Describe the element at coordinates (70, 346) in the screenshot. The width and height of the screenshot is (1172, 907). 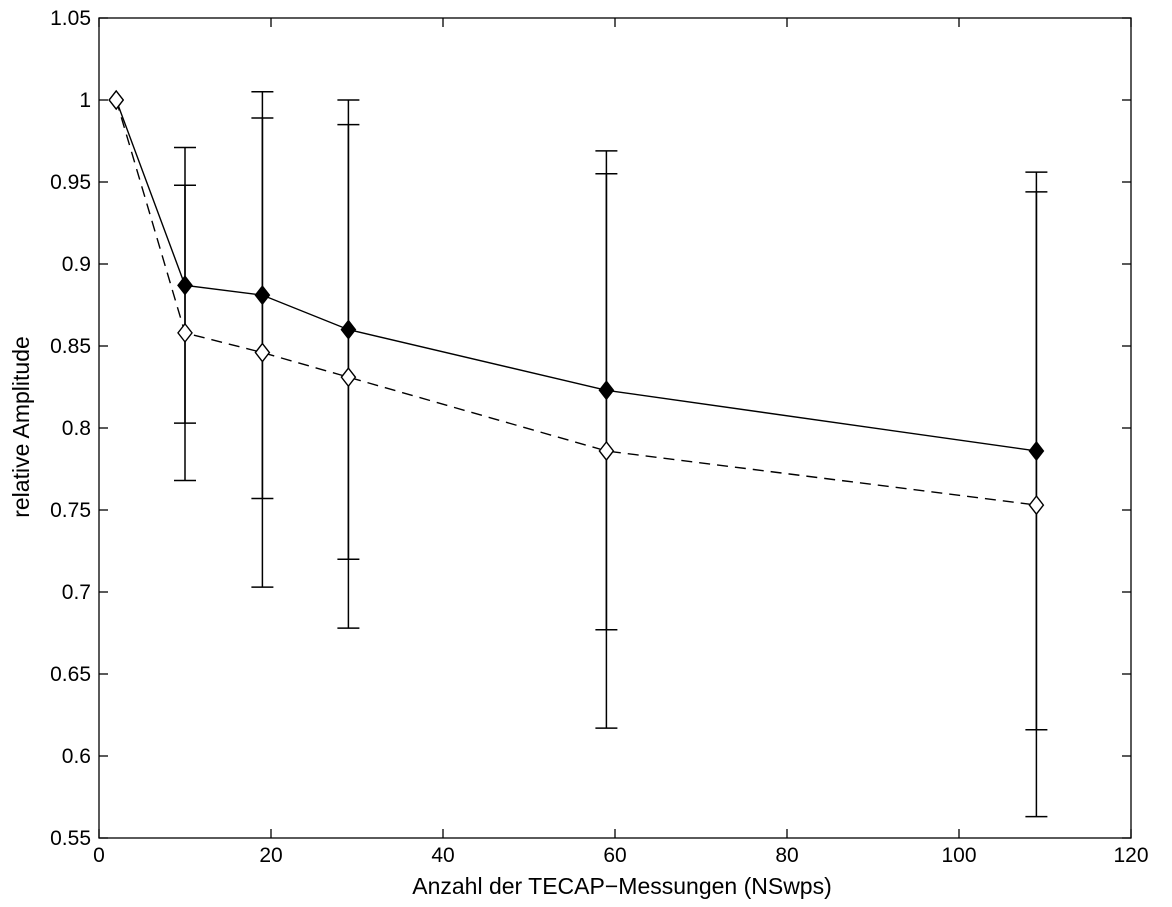
I see `y-tick-label: 0.85` at that location.